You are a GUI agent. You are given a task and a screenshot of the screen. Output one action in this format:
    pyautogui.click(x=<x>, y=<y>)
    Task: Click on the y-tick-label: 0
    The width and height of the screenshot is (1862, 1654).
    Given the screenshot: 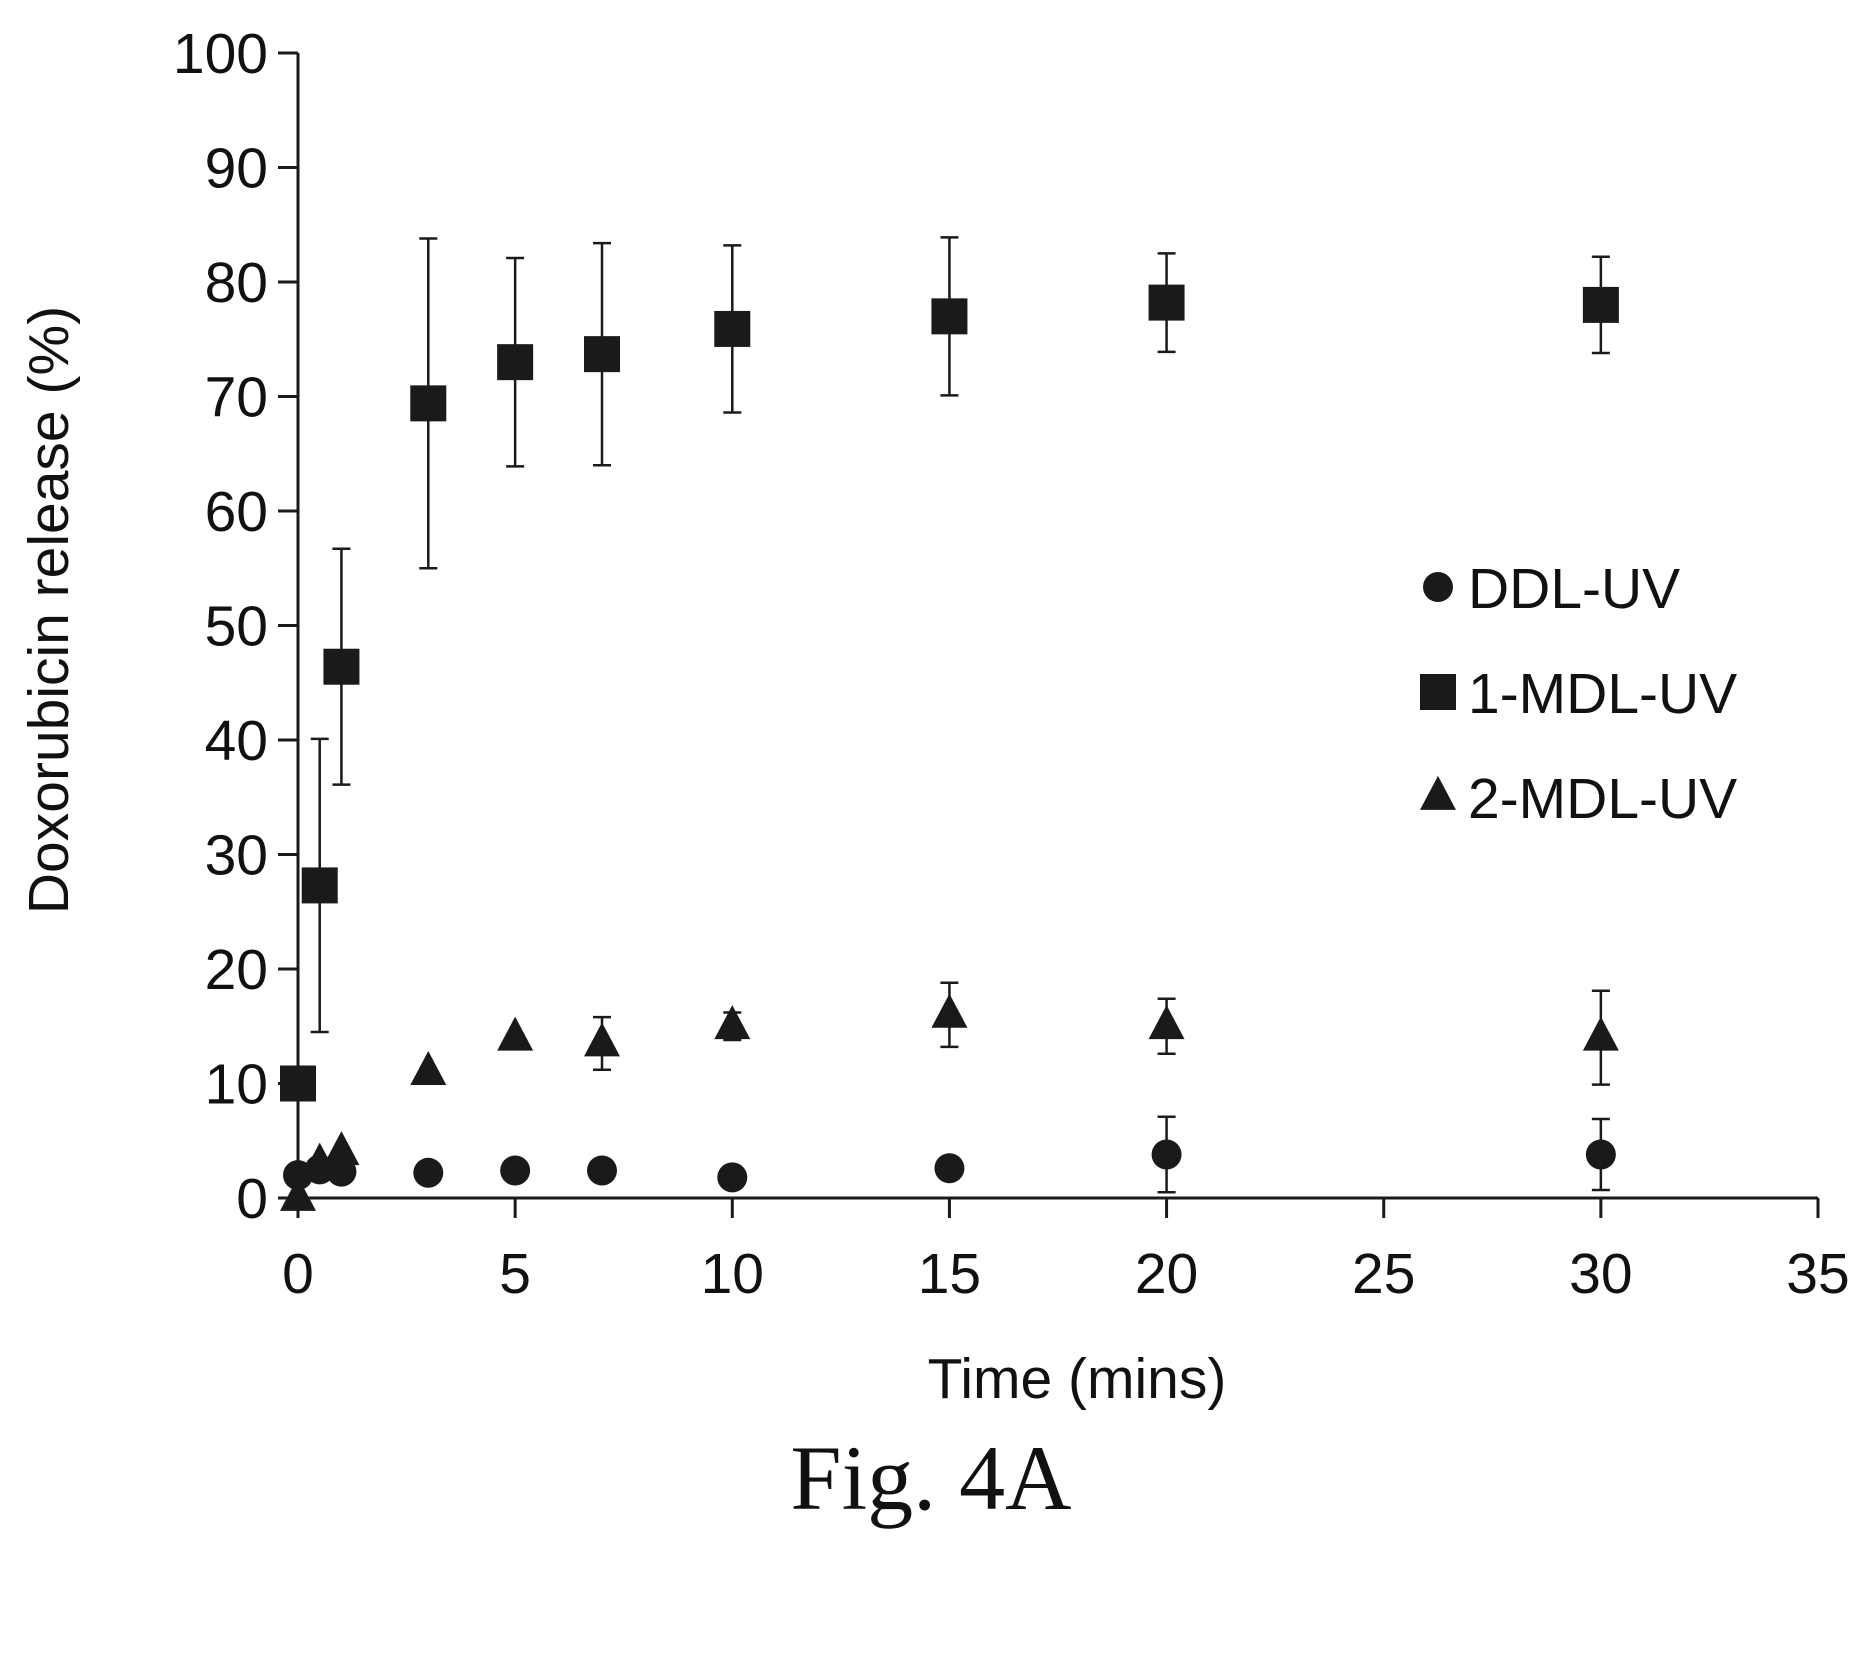 What is the action you would take?
    pyautogui.click(x=252, y=1199)
    